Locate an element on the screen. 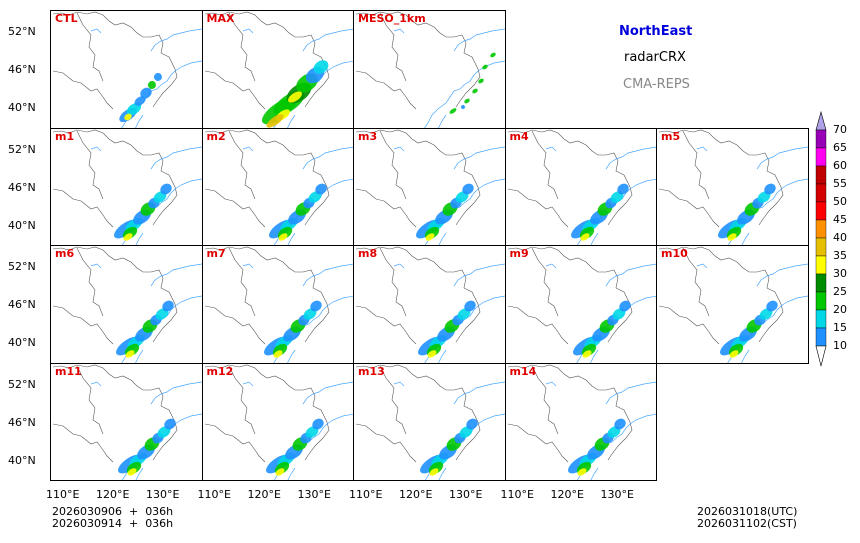 This screenshot has height=543, width=860. map-panel: m13 is located at coordinates (429, 421).